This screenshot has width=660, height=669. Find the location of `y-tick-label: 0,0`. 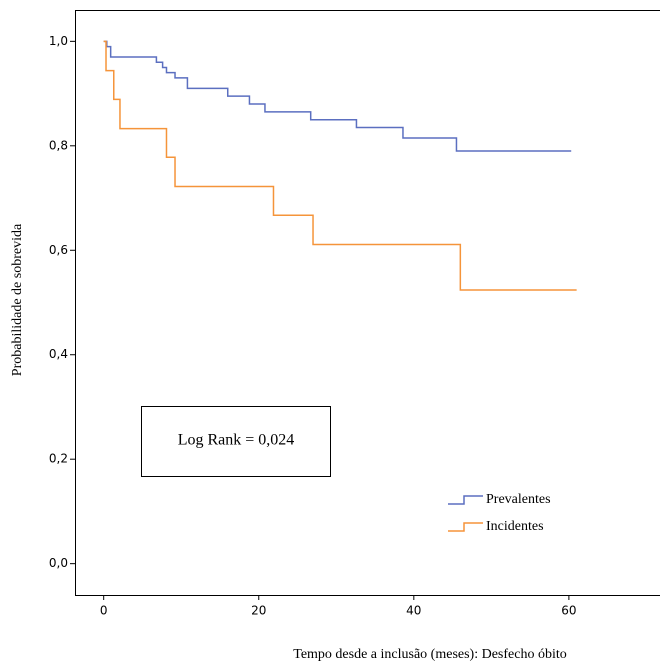

y-tick-label: 0,0 is located at coordinates (58, 563).